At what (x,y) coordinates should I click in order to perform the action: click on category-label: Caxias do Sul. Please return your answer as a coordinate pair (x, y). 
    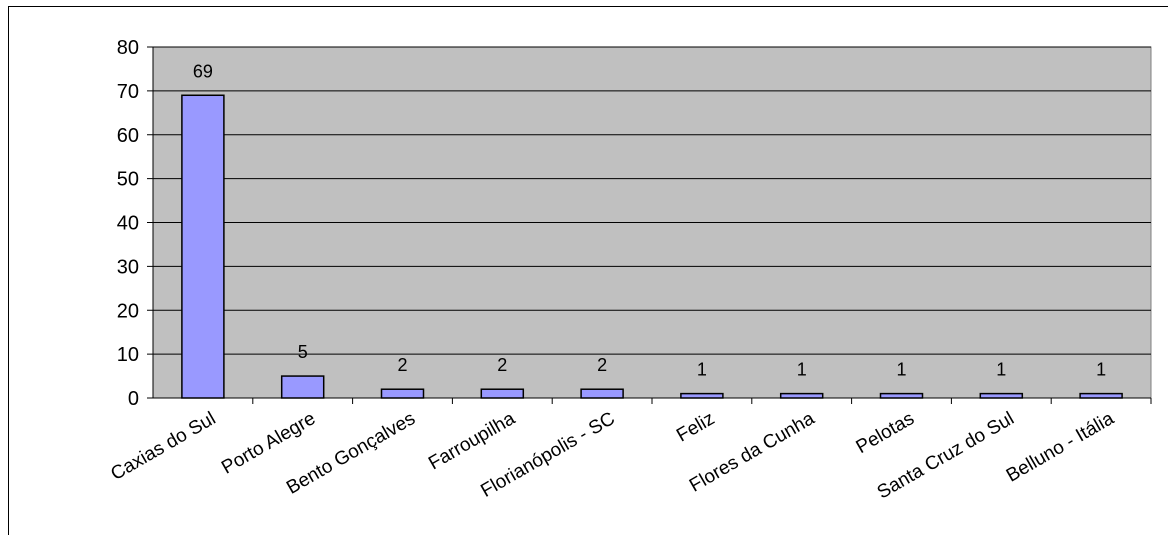
    Looking at the image, I should click on (163, 446).